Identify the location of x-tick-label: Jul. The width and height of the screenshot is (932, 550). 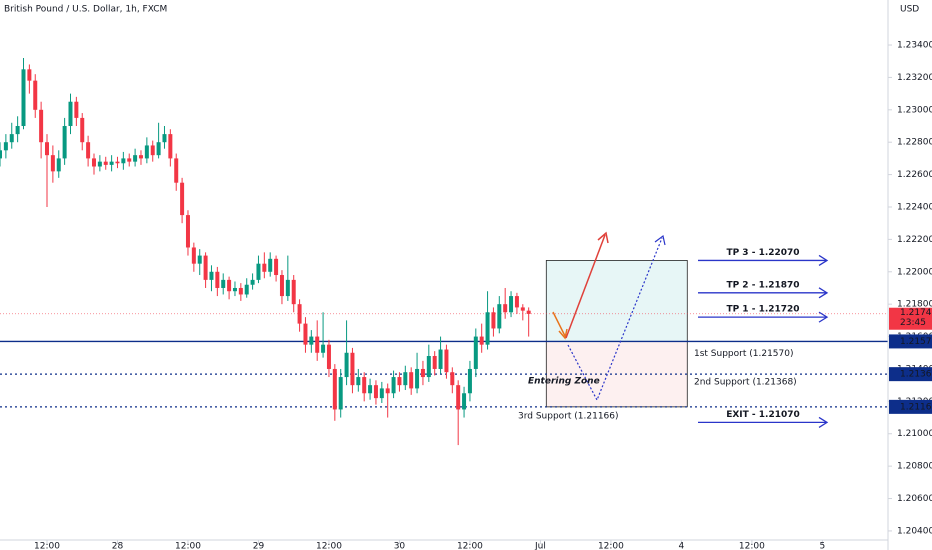
(540, 546).